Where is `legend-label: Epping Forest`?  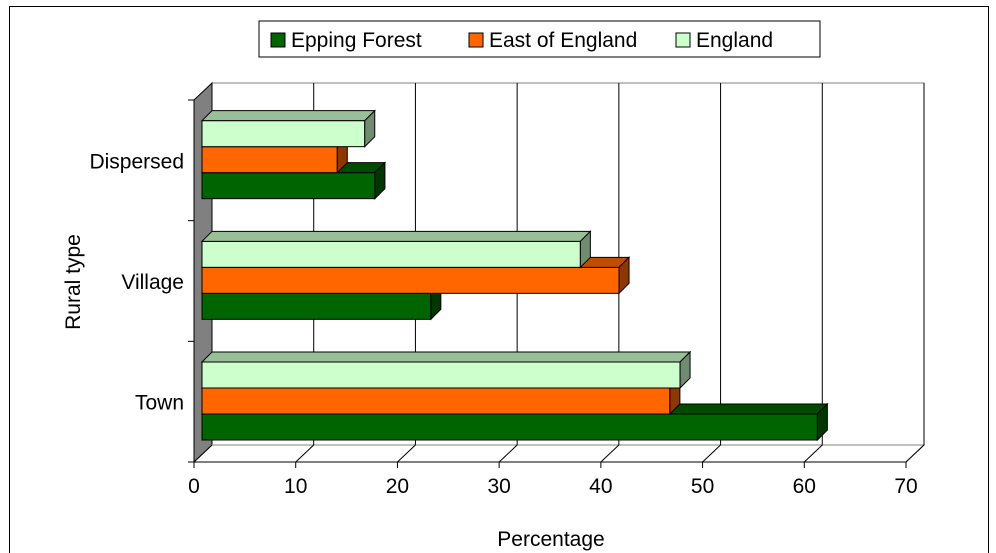
legend-label: Epping Forest is located at coordinates (356, 40).